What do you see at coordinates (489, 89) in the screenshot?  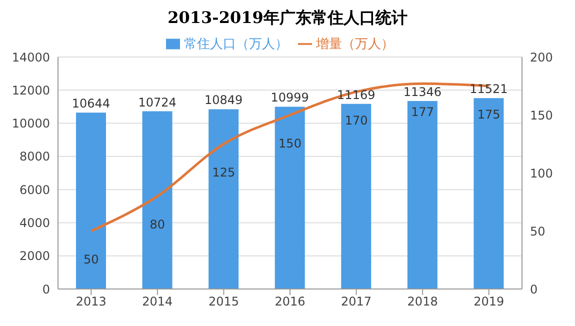 I see `data-label: 11521` at bounding box center [489, 89].